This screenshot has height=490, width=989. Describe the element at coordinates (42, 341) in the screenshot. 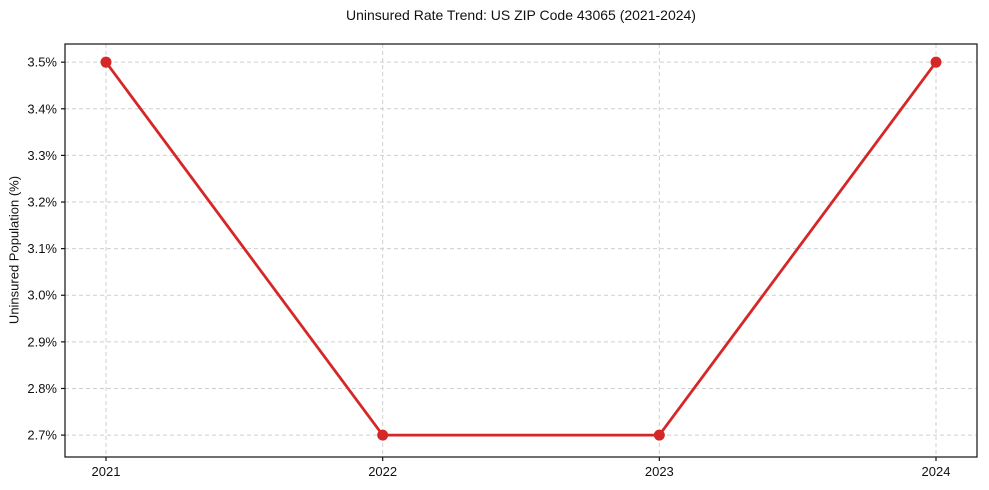

I see `y-tick-label: 2.9%` at that location.